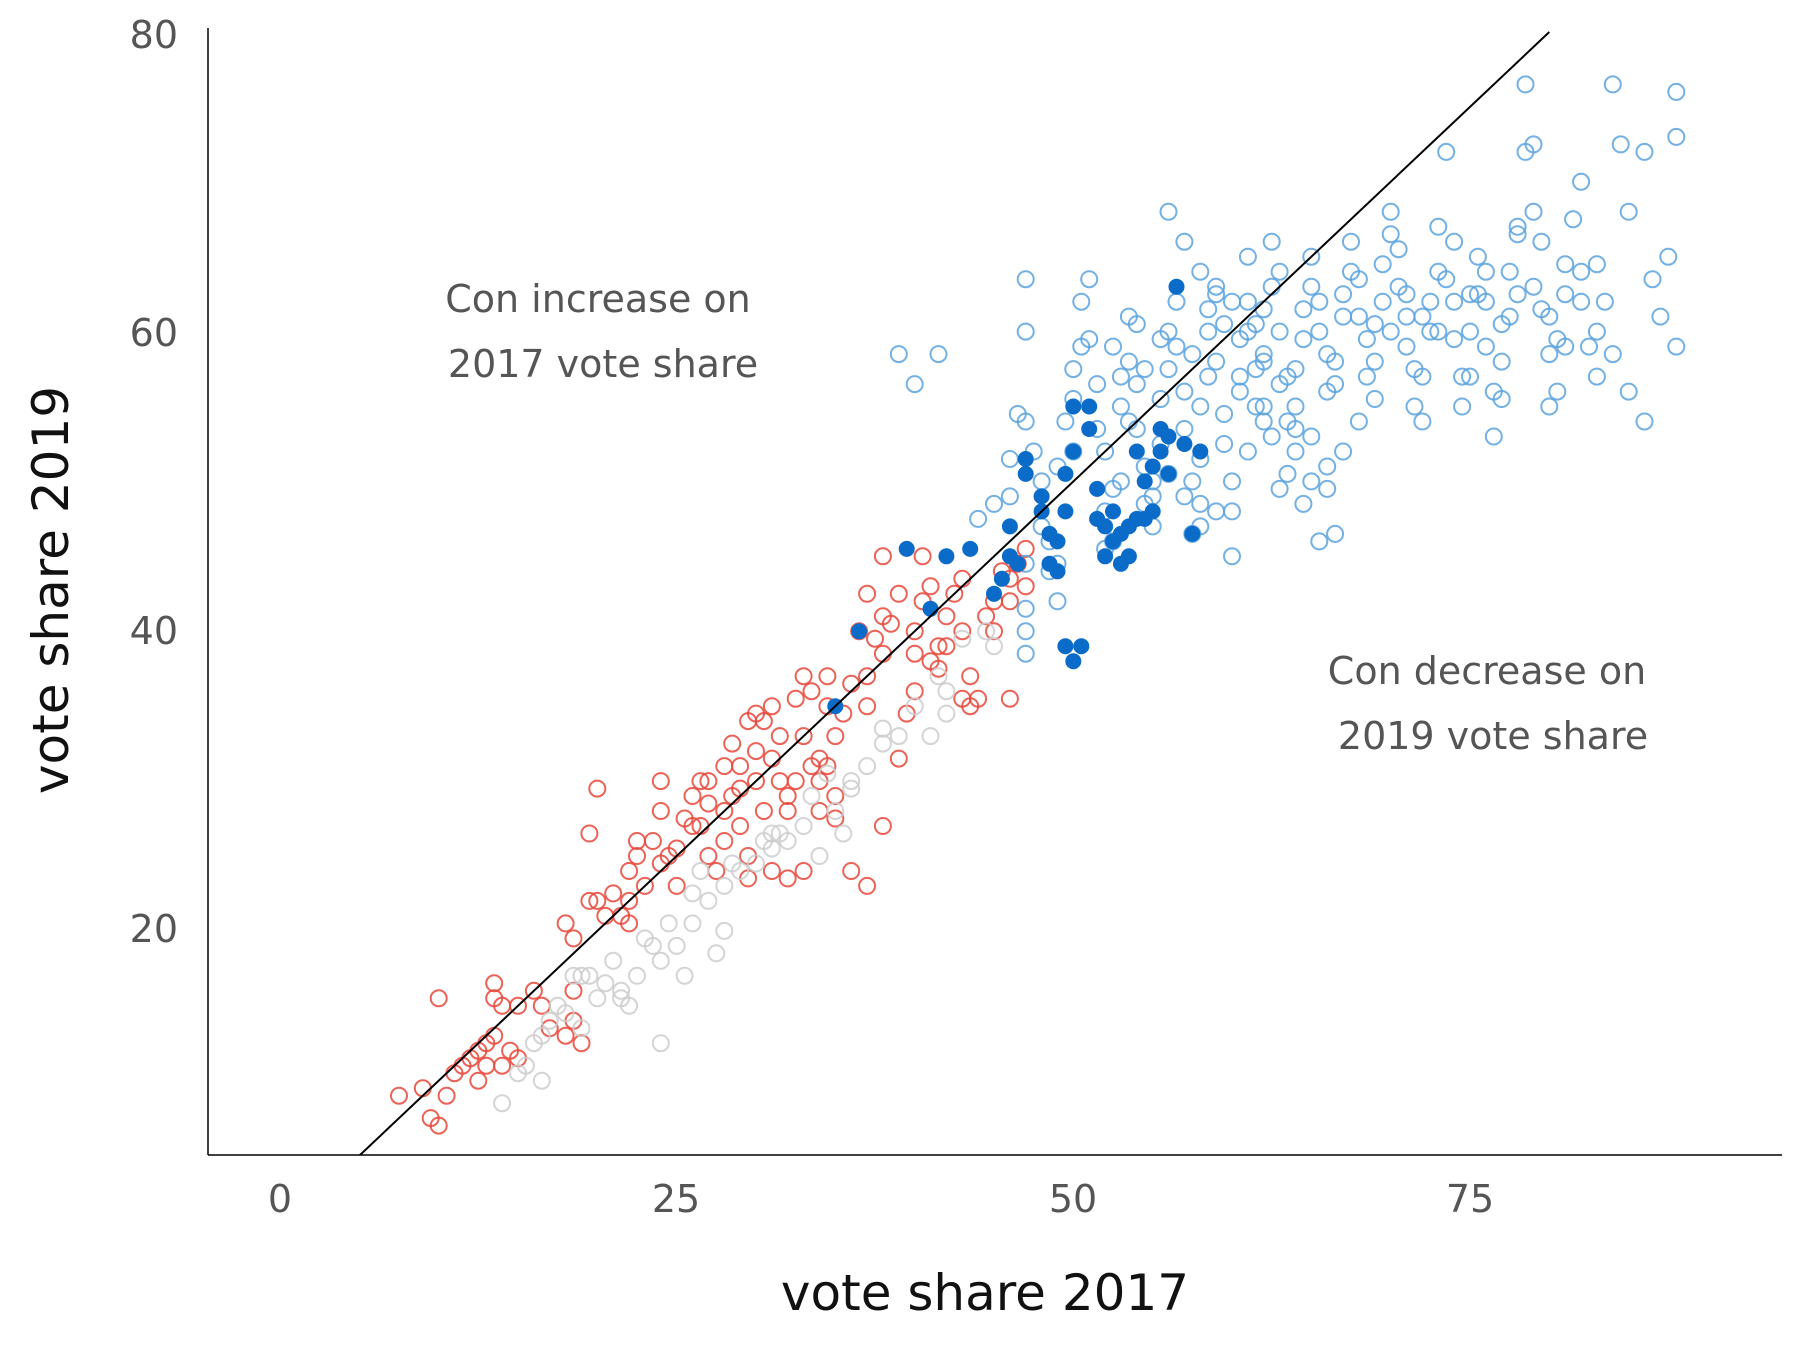 This screenshot has width=1800, height=1350. What do you see at coordinates (1073, 1199) in the screenshot?
I see `x-tick-label: 50` at bounding box center [1073, 1199].